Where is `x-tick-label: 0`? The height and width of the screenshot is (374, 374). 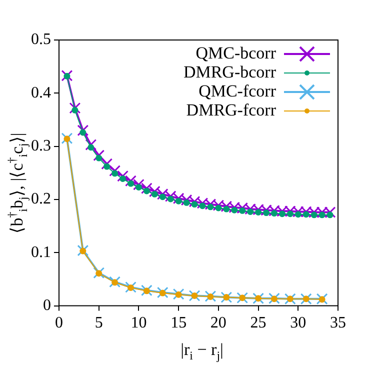 x-tick-label: 0 is located at coordinates (59, 323).